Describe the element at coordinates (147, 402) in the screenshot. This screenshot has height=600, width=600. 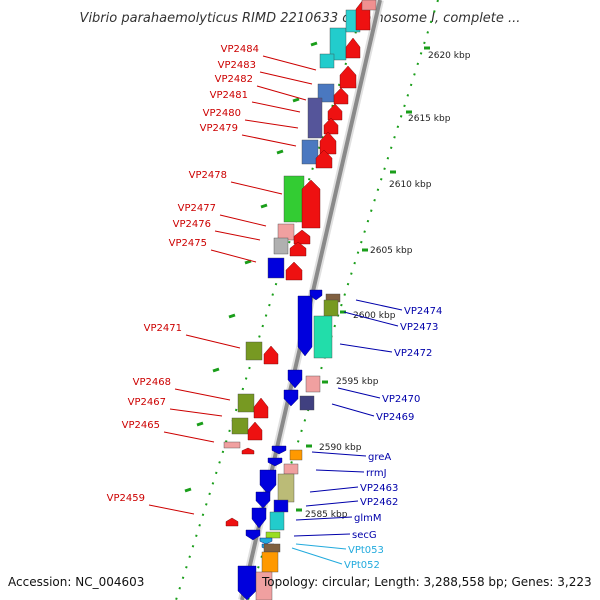
I see `gene-label: VP2467` at that location.